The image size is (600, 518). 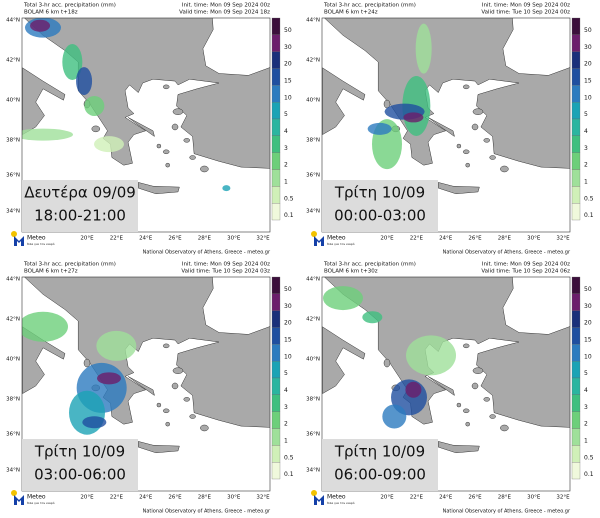 What do you see at coordinates (205, 239) in the screenshot?
I see `lon-label: 28°E` at bounding box center [205, 239].